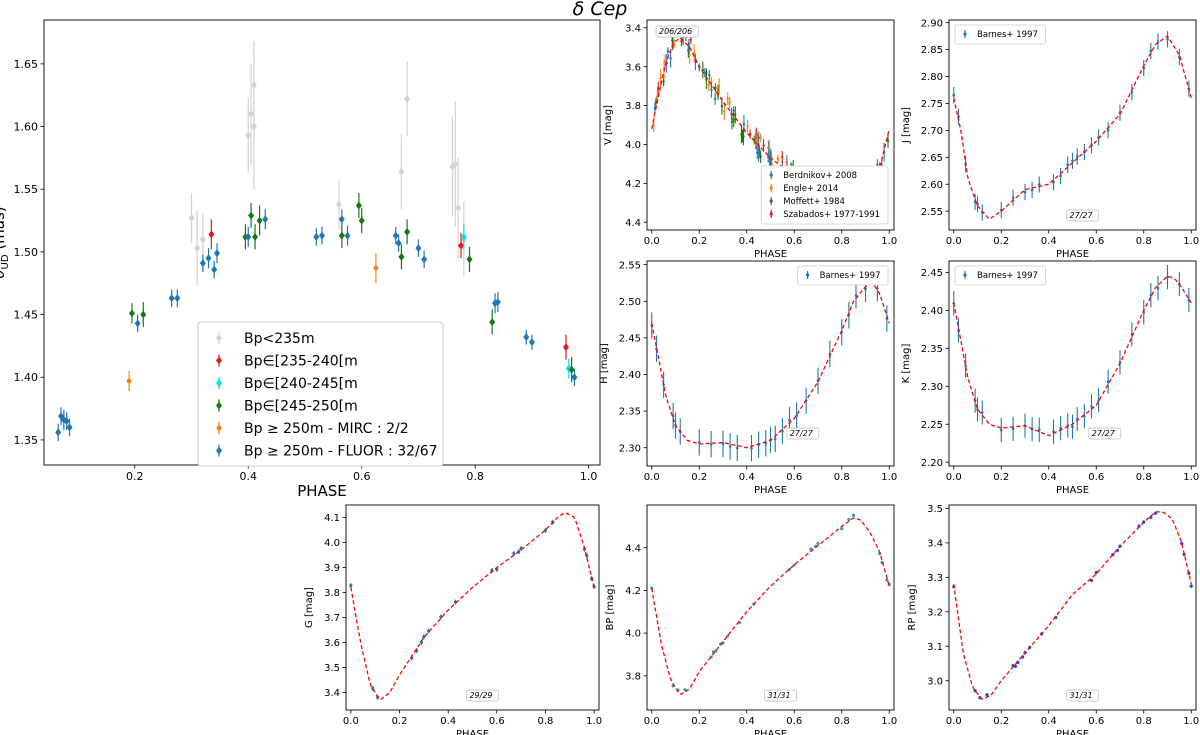 The width and height of the screenshot is (1200, 735). What do you see at coordinates (935, 647) in the screenshot?
I see `y-tick-label: 3.1` at bounding box center [935, 647].